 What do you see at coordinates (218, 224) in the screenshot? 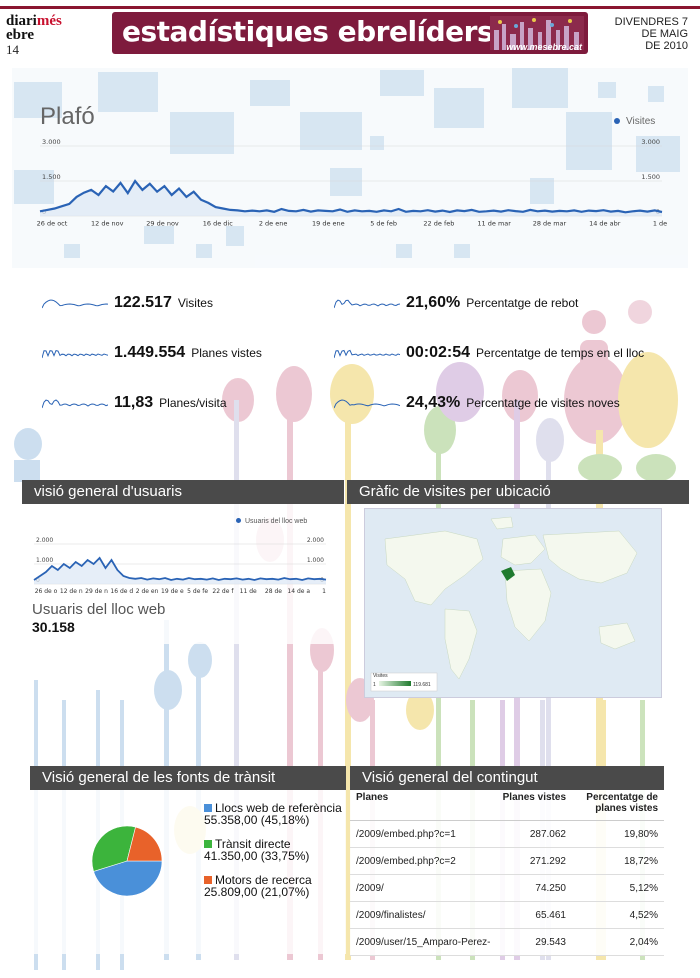
I see `x-tick-label: 16 de dic` at bounding box center [218, 224].